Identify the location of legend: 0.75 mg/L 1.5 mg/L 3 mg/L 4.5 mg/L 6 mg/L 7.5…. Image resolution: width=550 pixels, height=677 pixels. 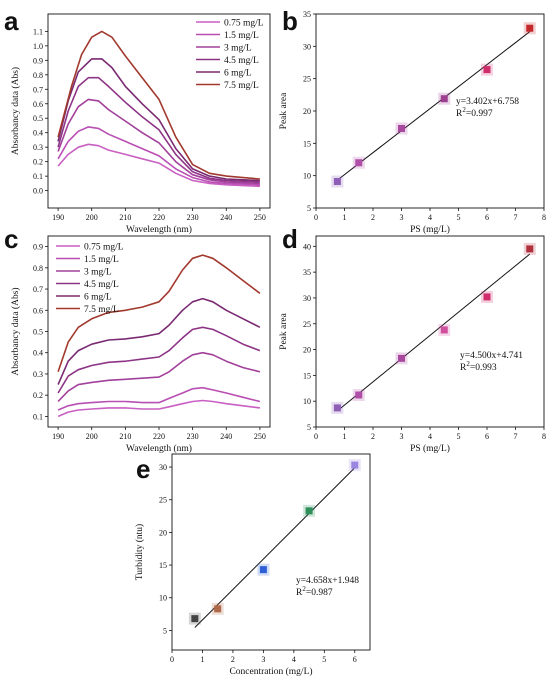
(230, 55).